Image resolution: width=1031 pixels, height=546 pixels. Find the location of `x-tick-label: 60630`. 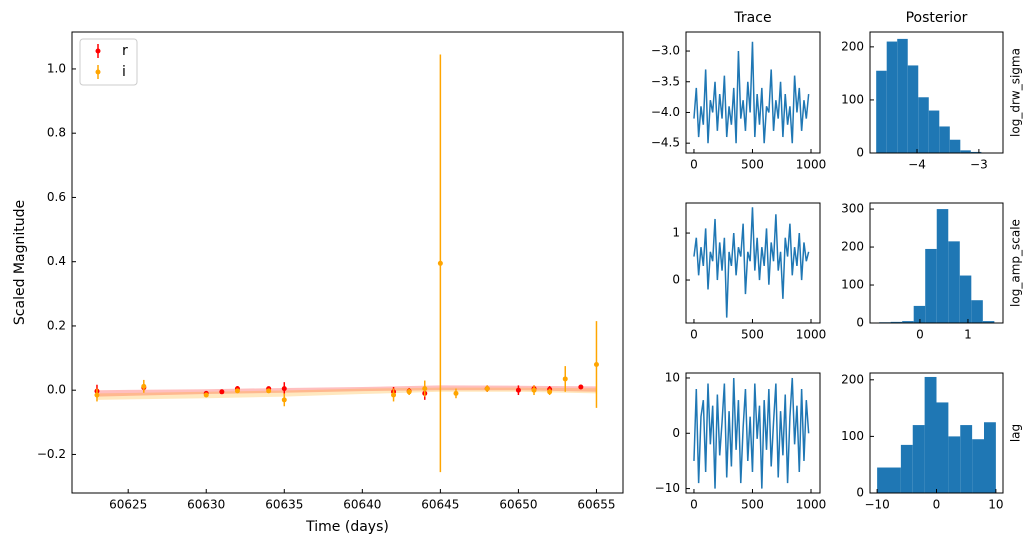

x-tick-label: 60630 is located at coordinates (206, 505).